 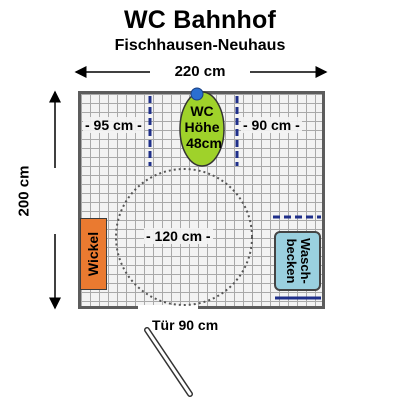 What do you see at coordinates (202, 111) in the screenshot?
I see `wc-label-line1: WC` at bounding box center [202, 111].